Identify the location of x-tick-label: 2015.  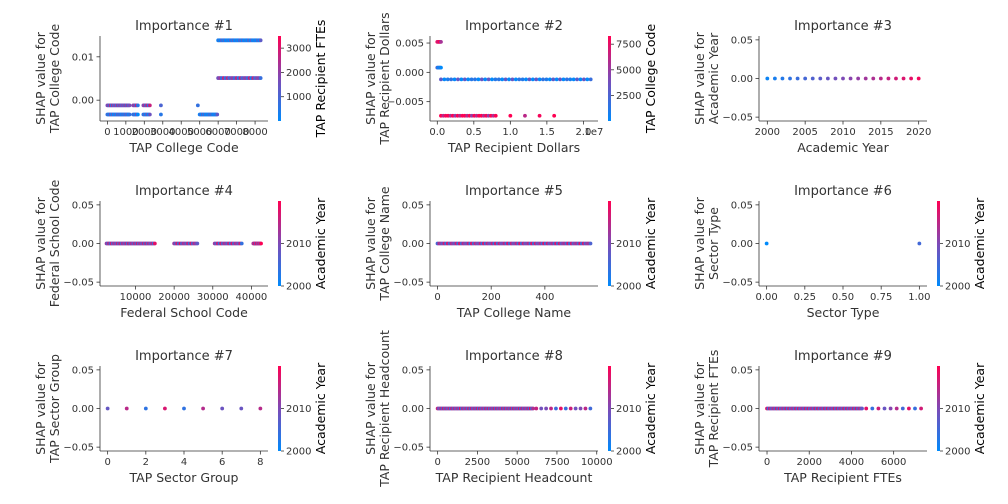
(880, 132).